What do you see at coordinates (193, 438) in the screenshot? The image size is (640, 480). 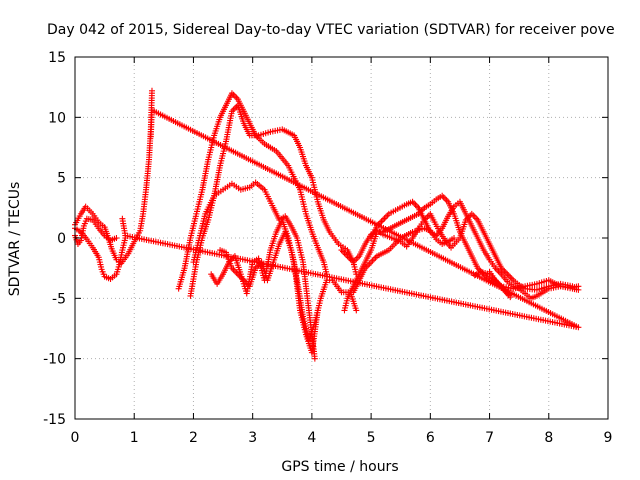 I see `x-tick-label: 2` at bounding box center [193, 438].